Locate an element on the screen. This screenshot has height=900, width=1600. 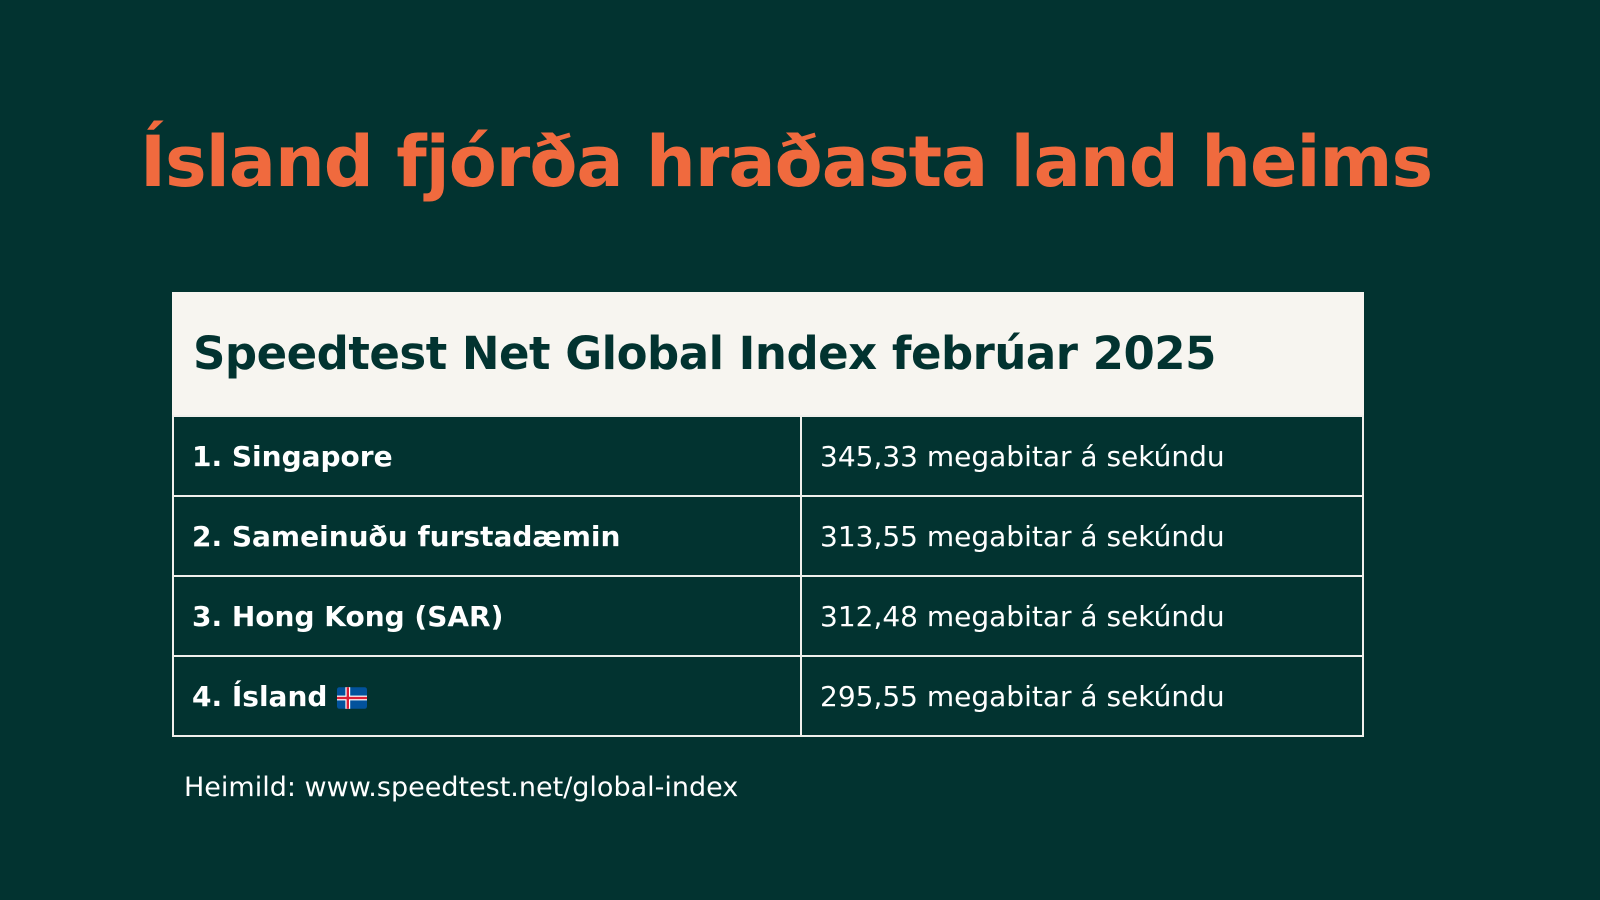
country-name: 2. Sameinuðu furstadæmin is located at coordinates (406, 536).